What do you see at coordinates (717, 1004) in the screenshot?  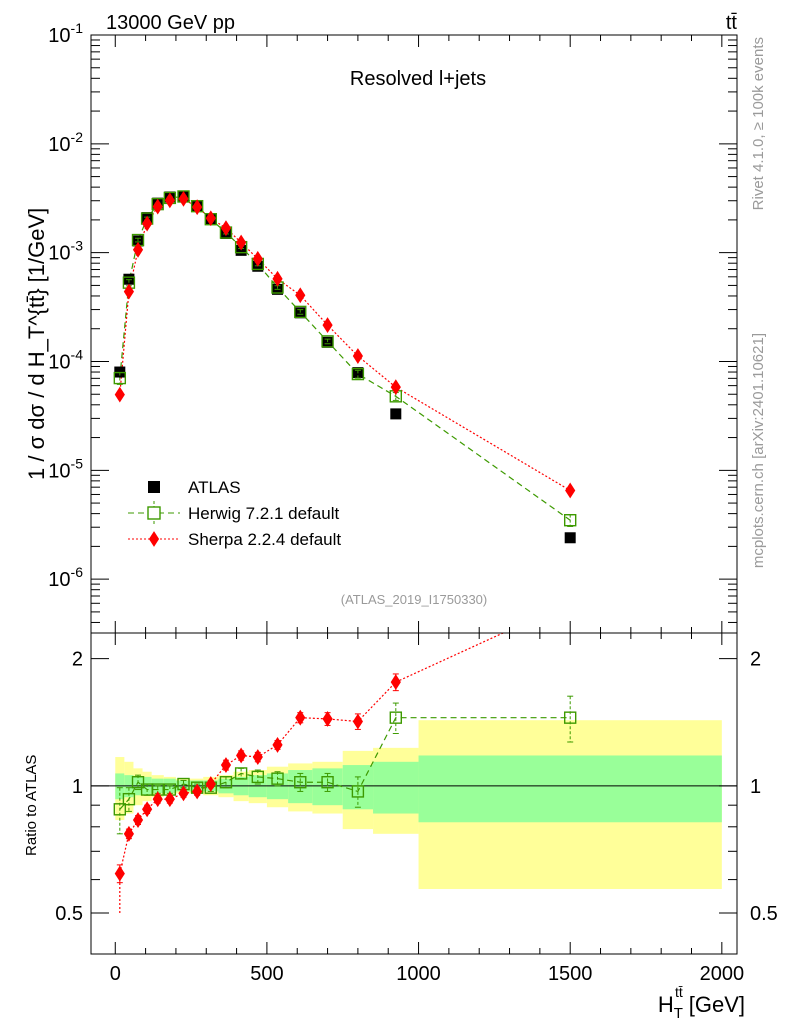 I see `x-axis-label-unit: [GeV]` at bounding box center [717, 1004].